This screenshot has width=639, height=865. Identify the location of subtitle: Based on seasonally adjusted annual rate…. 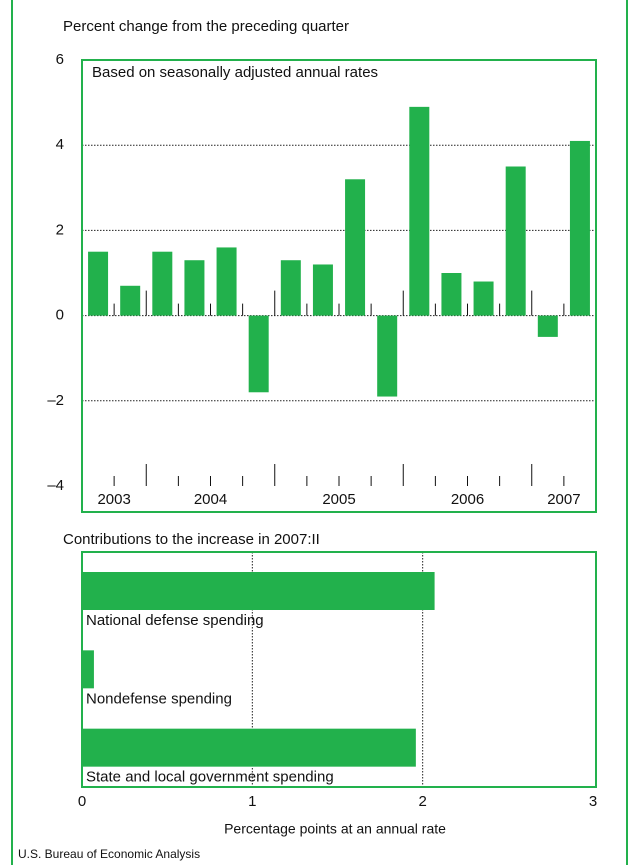
(235, 72).